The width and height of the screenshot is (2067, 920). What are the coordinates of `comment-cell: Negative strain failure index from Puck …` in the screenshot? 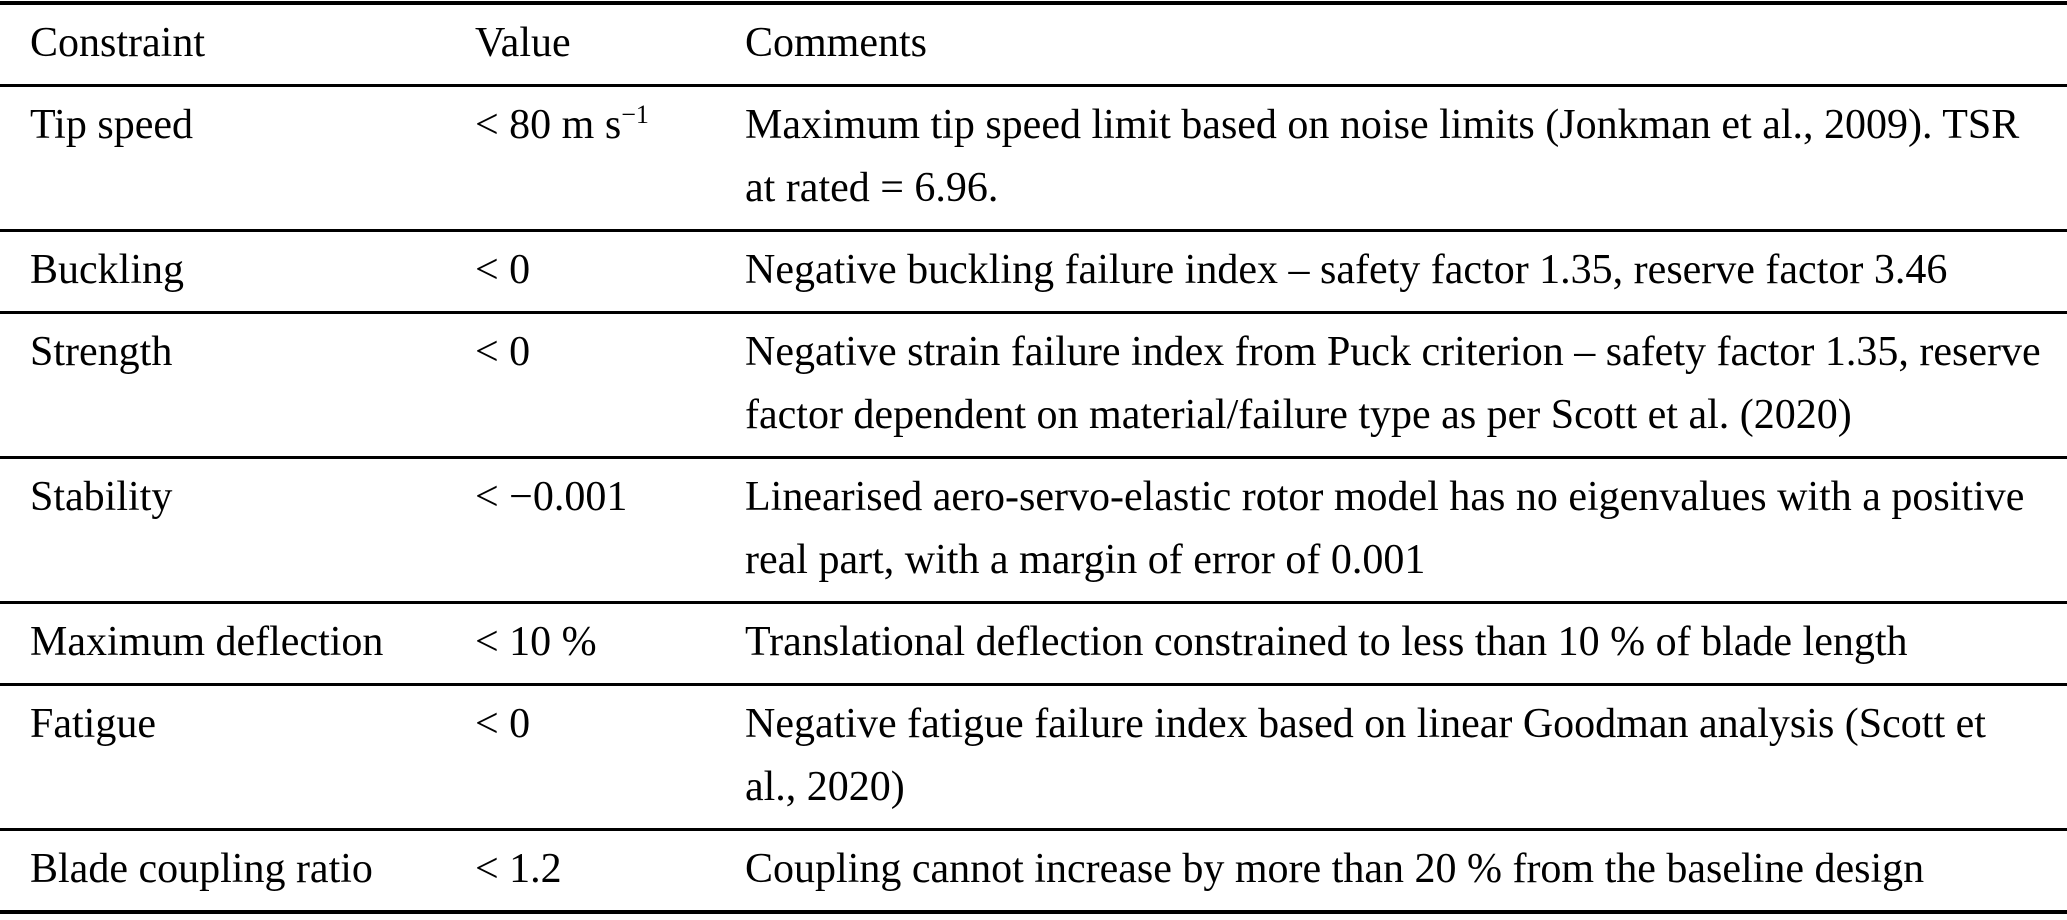 It's located at (1393, 383).